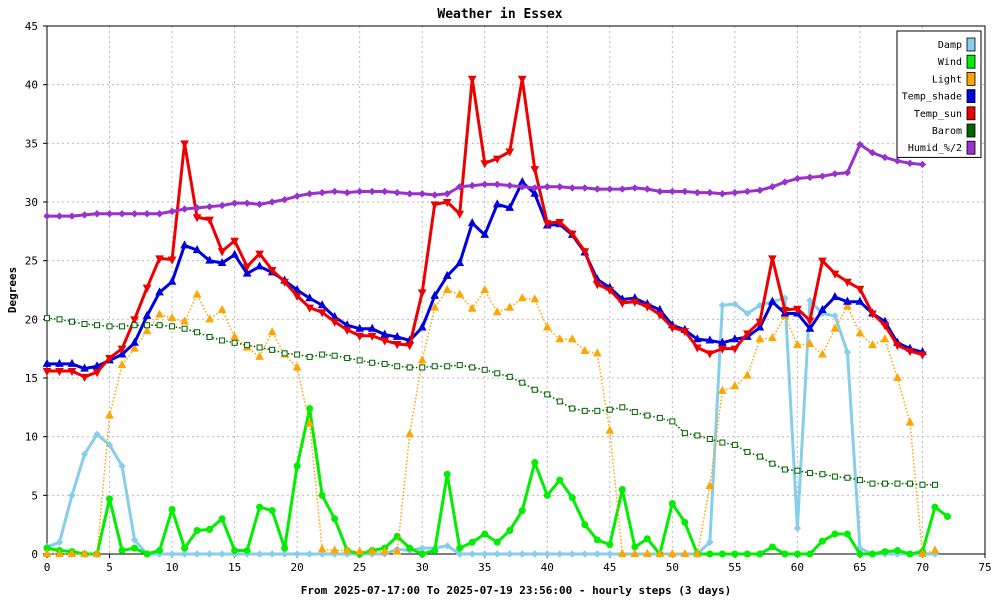 This screenshot has width=1000, height=600. Describe the element at coordinates (47, 567) in the screenshot. I see `x-tick-label: 0` at that location.